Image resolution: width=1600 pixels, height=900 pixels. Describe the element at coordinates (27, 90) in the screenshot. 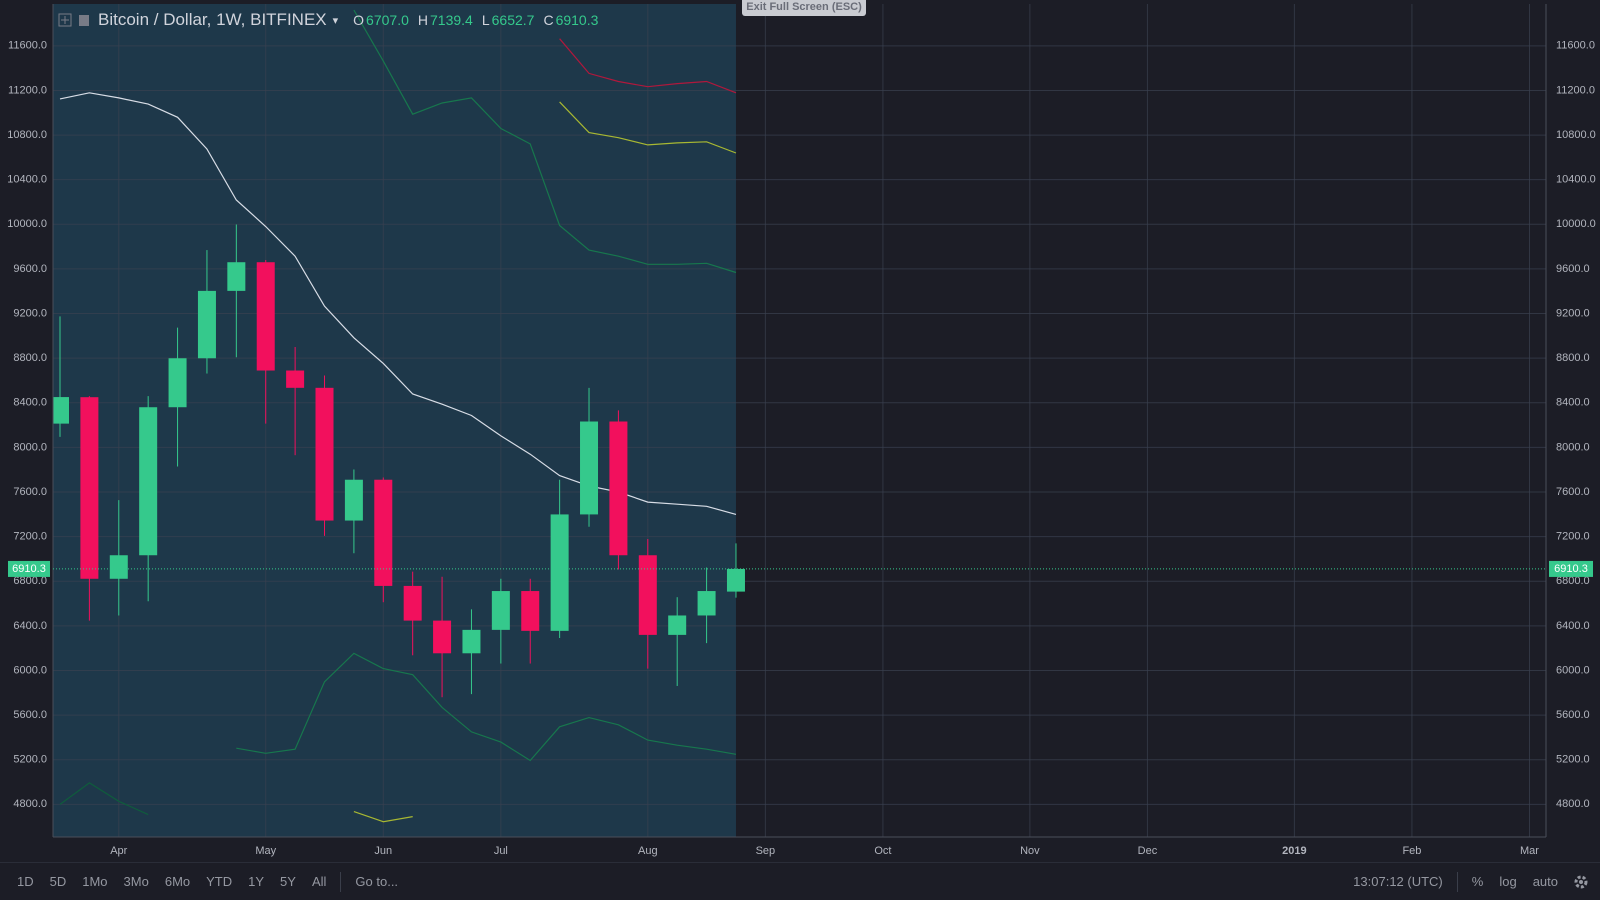

I see `y-tick-label: 11200.0` at that location.